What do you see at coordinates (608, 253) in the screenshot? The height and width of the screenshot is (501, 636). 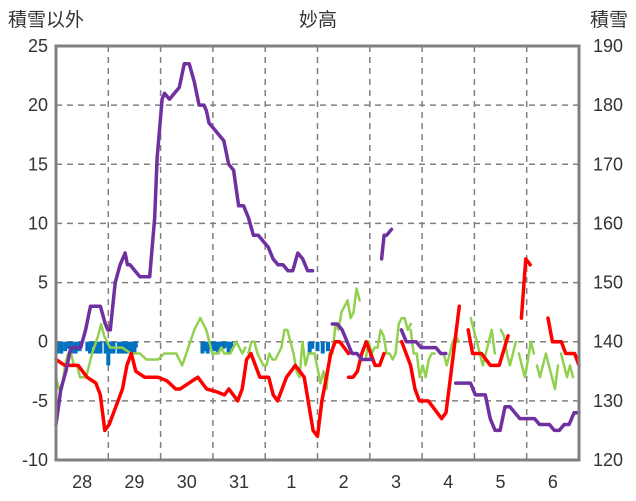 I see `right-y-axis: 190 180 170 160 150 140 130 120` at bounding box center [608, 253].